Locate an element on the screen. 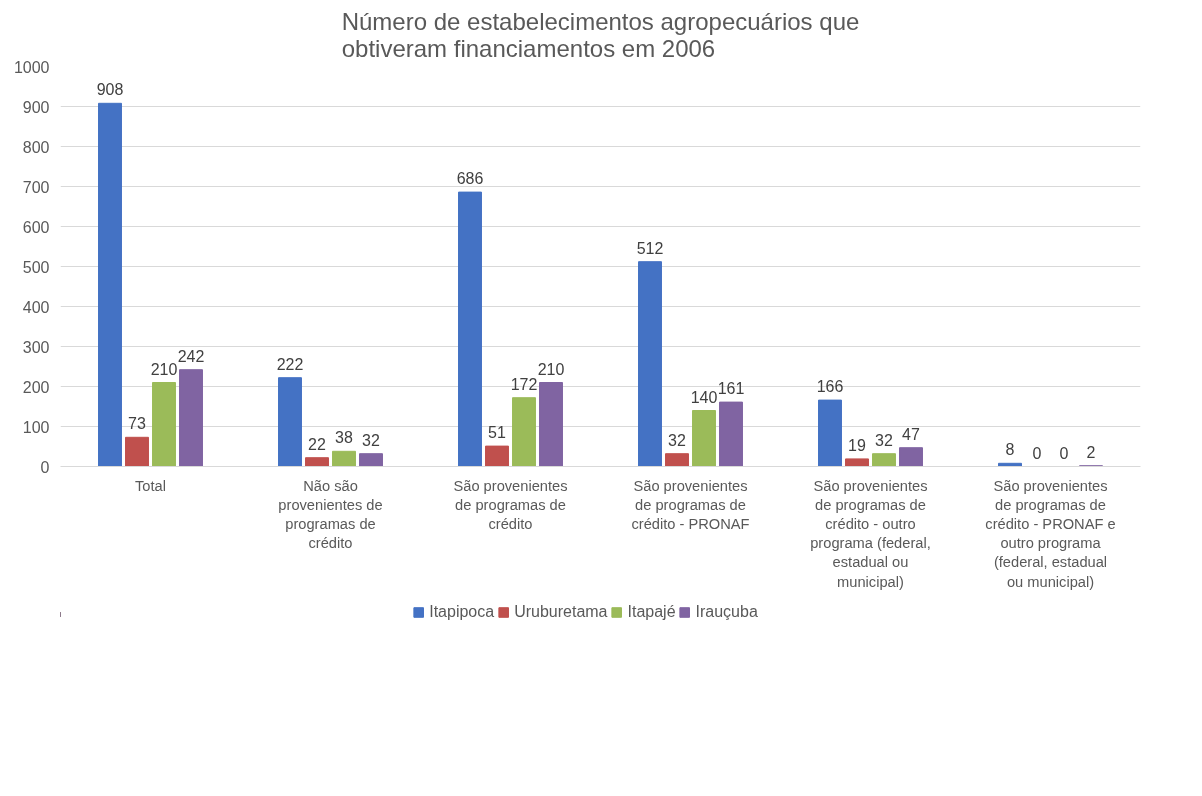  legend-label: Itapajé is located at coordinates (651, 612).